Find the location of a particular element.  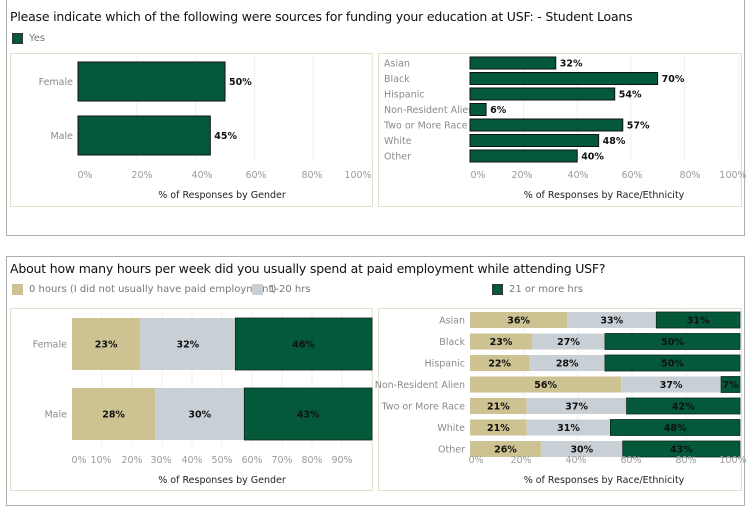

data-label: 45% is located at coordinates (225, 136).